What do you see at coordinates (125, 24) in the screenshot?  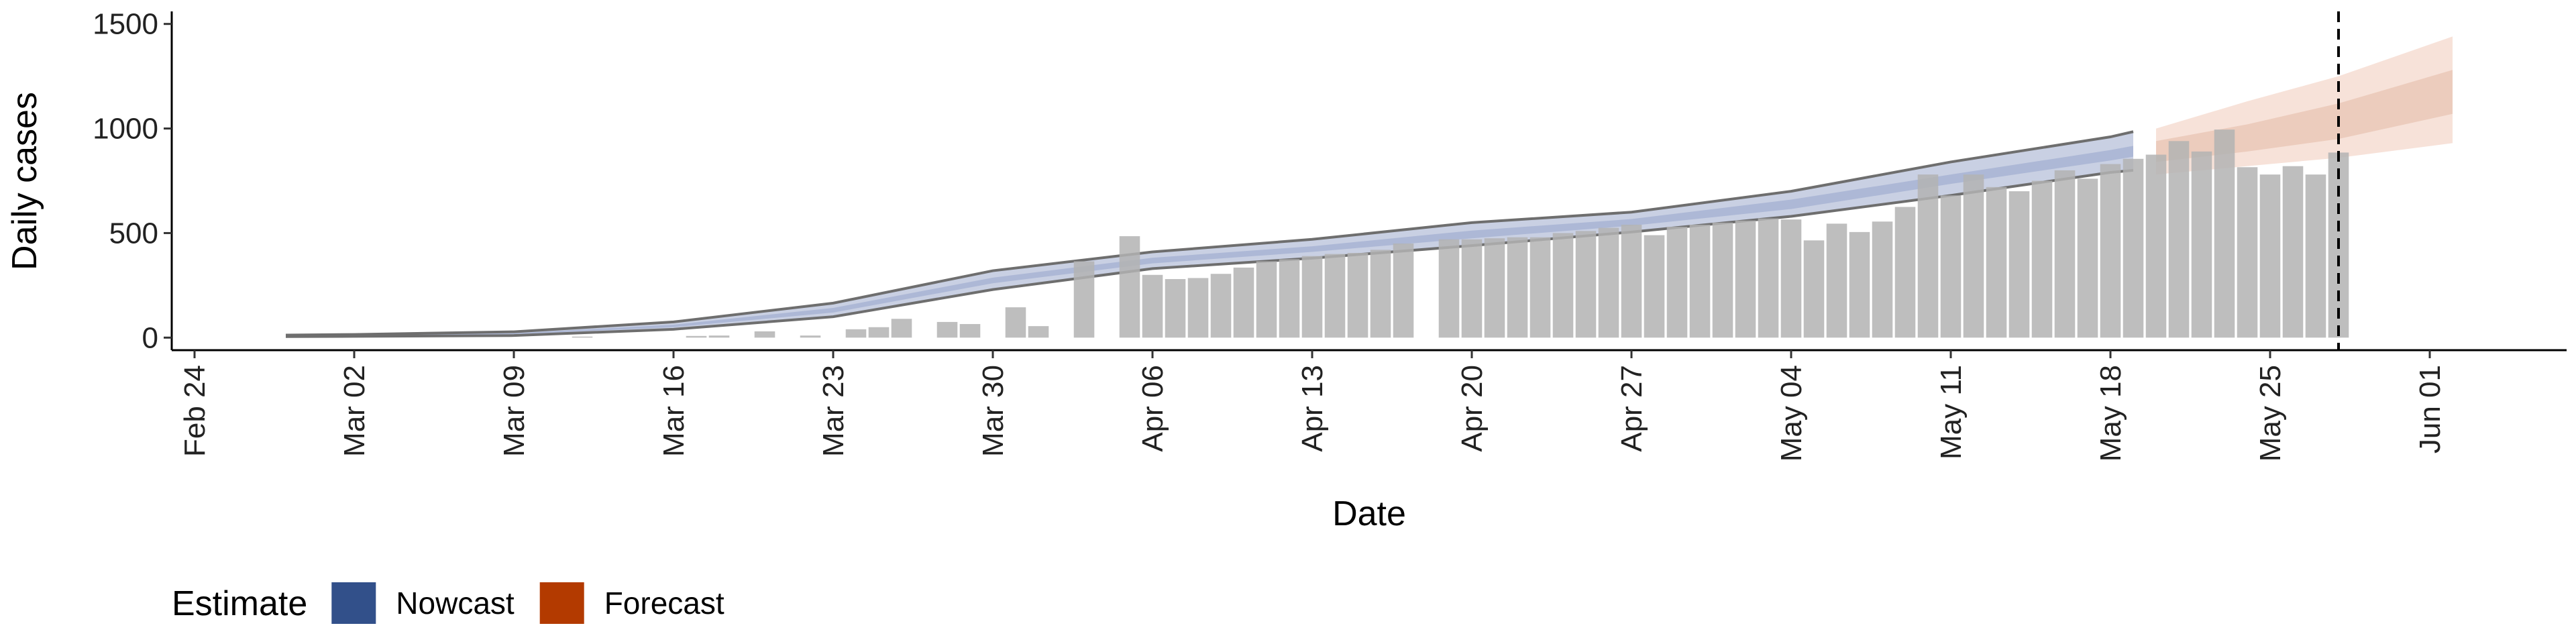 I see `y-tick-label: 1500` at bounding box center [125, 24].